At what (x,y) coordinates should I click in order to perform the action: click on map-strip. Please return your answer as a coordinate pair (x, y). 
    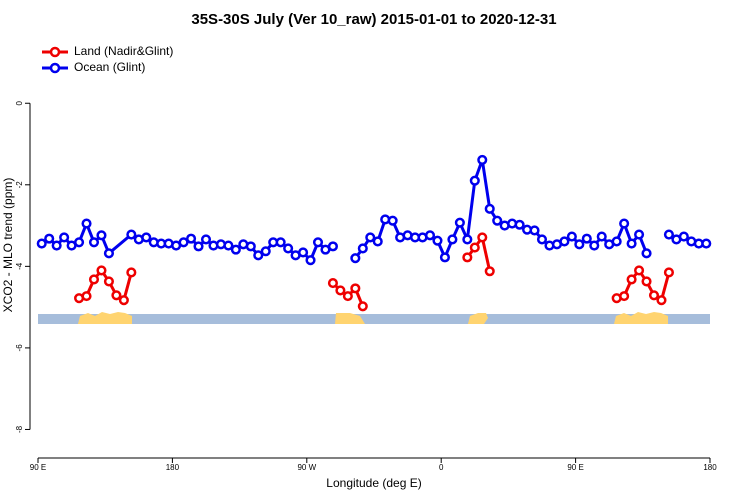
    Looking at the image, I should click on (374, 318).